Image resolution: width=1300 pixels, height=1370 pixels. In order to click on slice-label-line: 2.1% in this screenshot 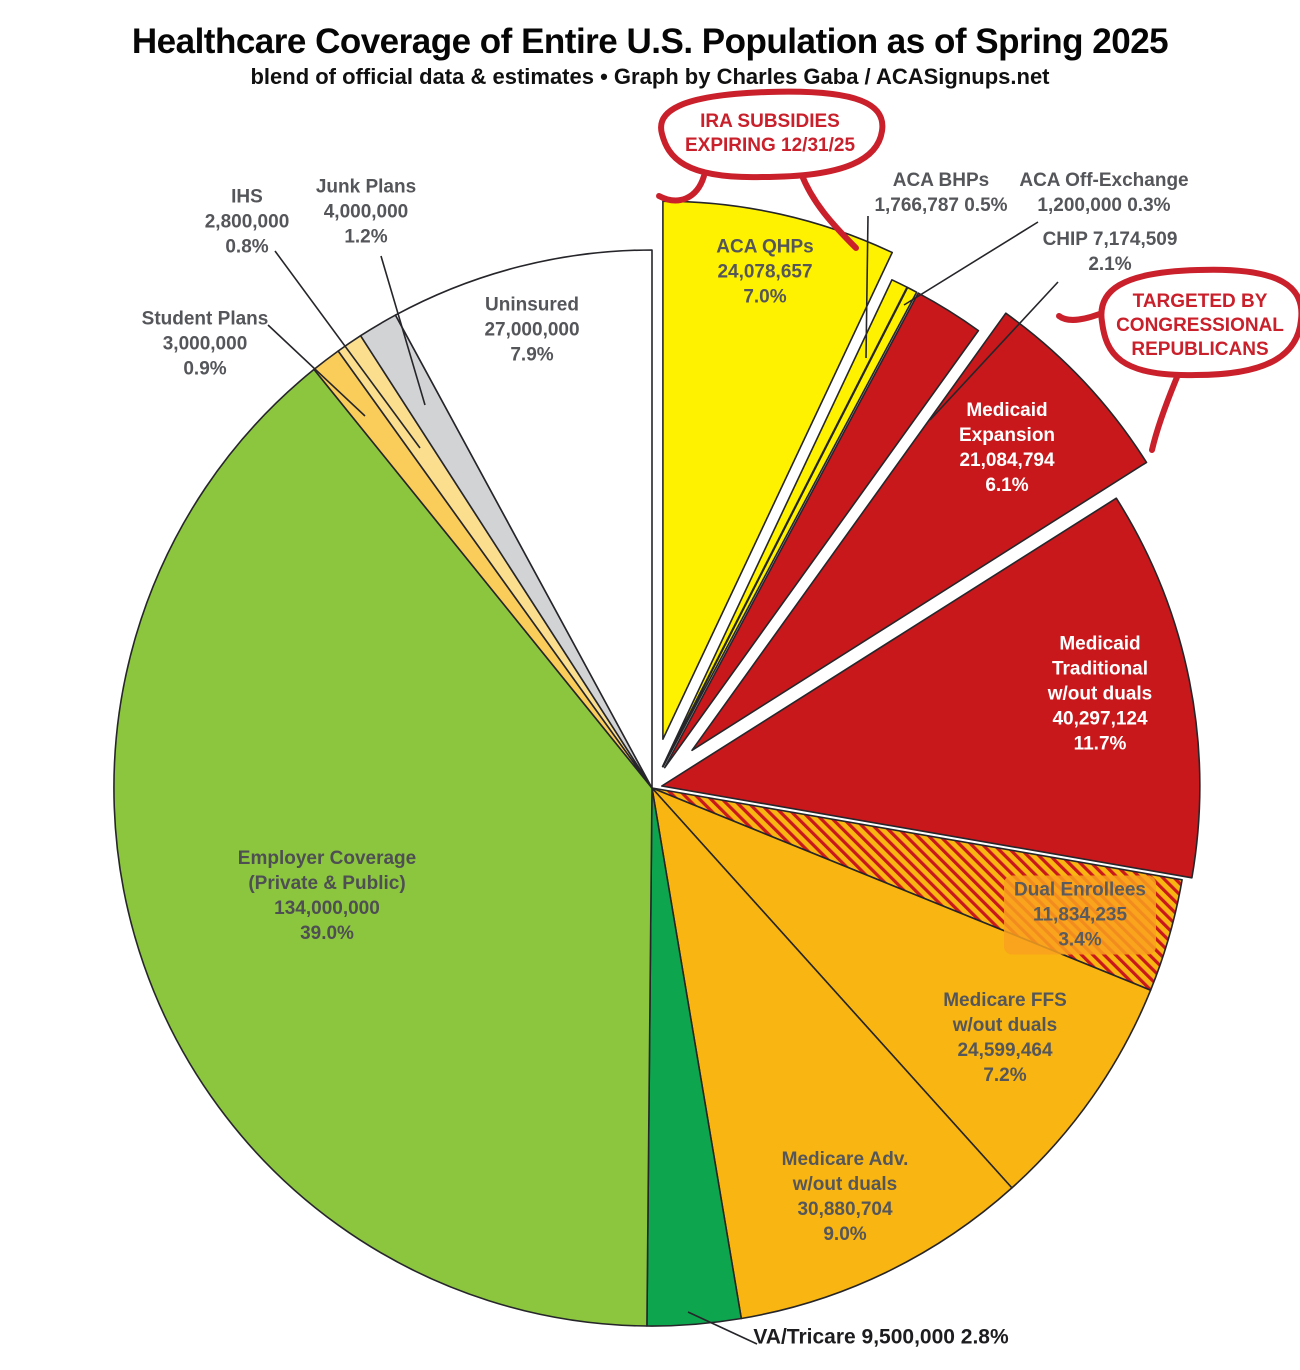, I will do `click(1110, 264)`.